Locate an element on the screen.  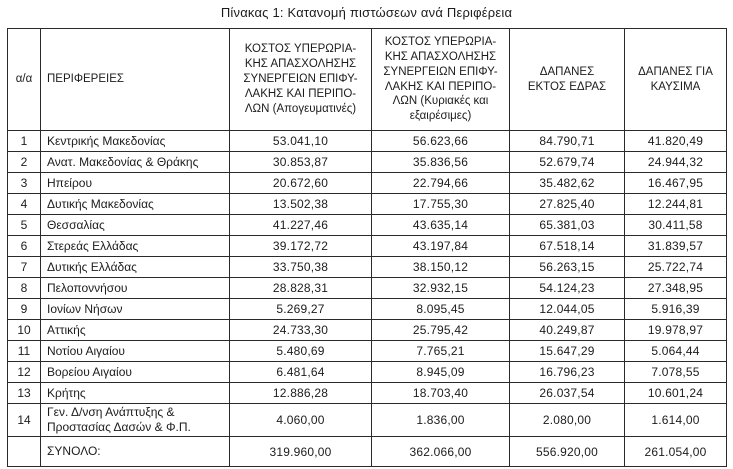
region-name: Πελοποννήσου is located at coordinates (135, 288).